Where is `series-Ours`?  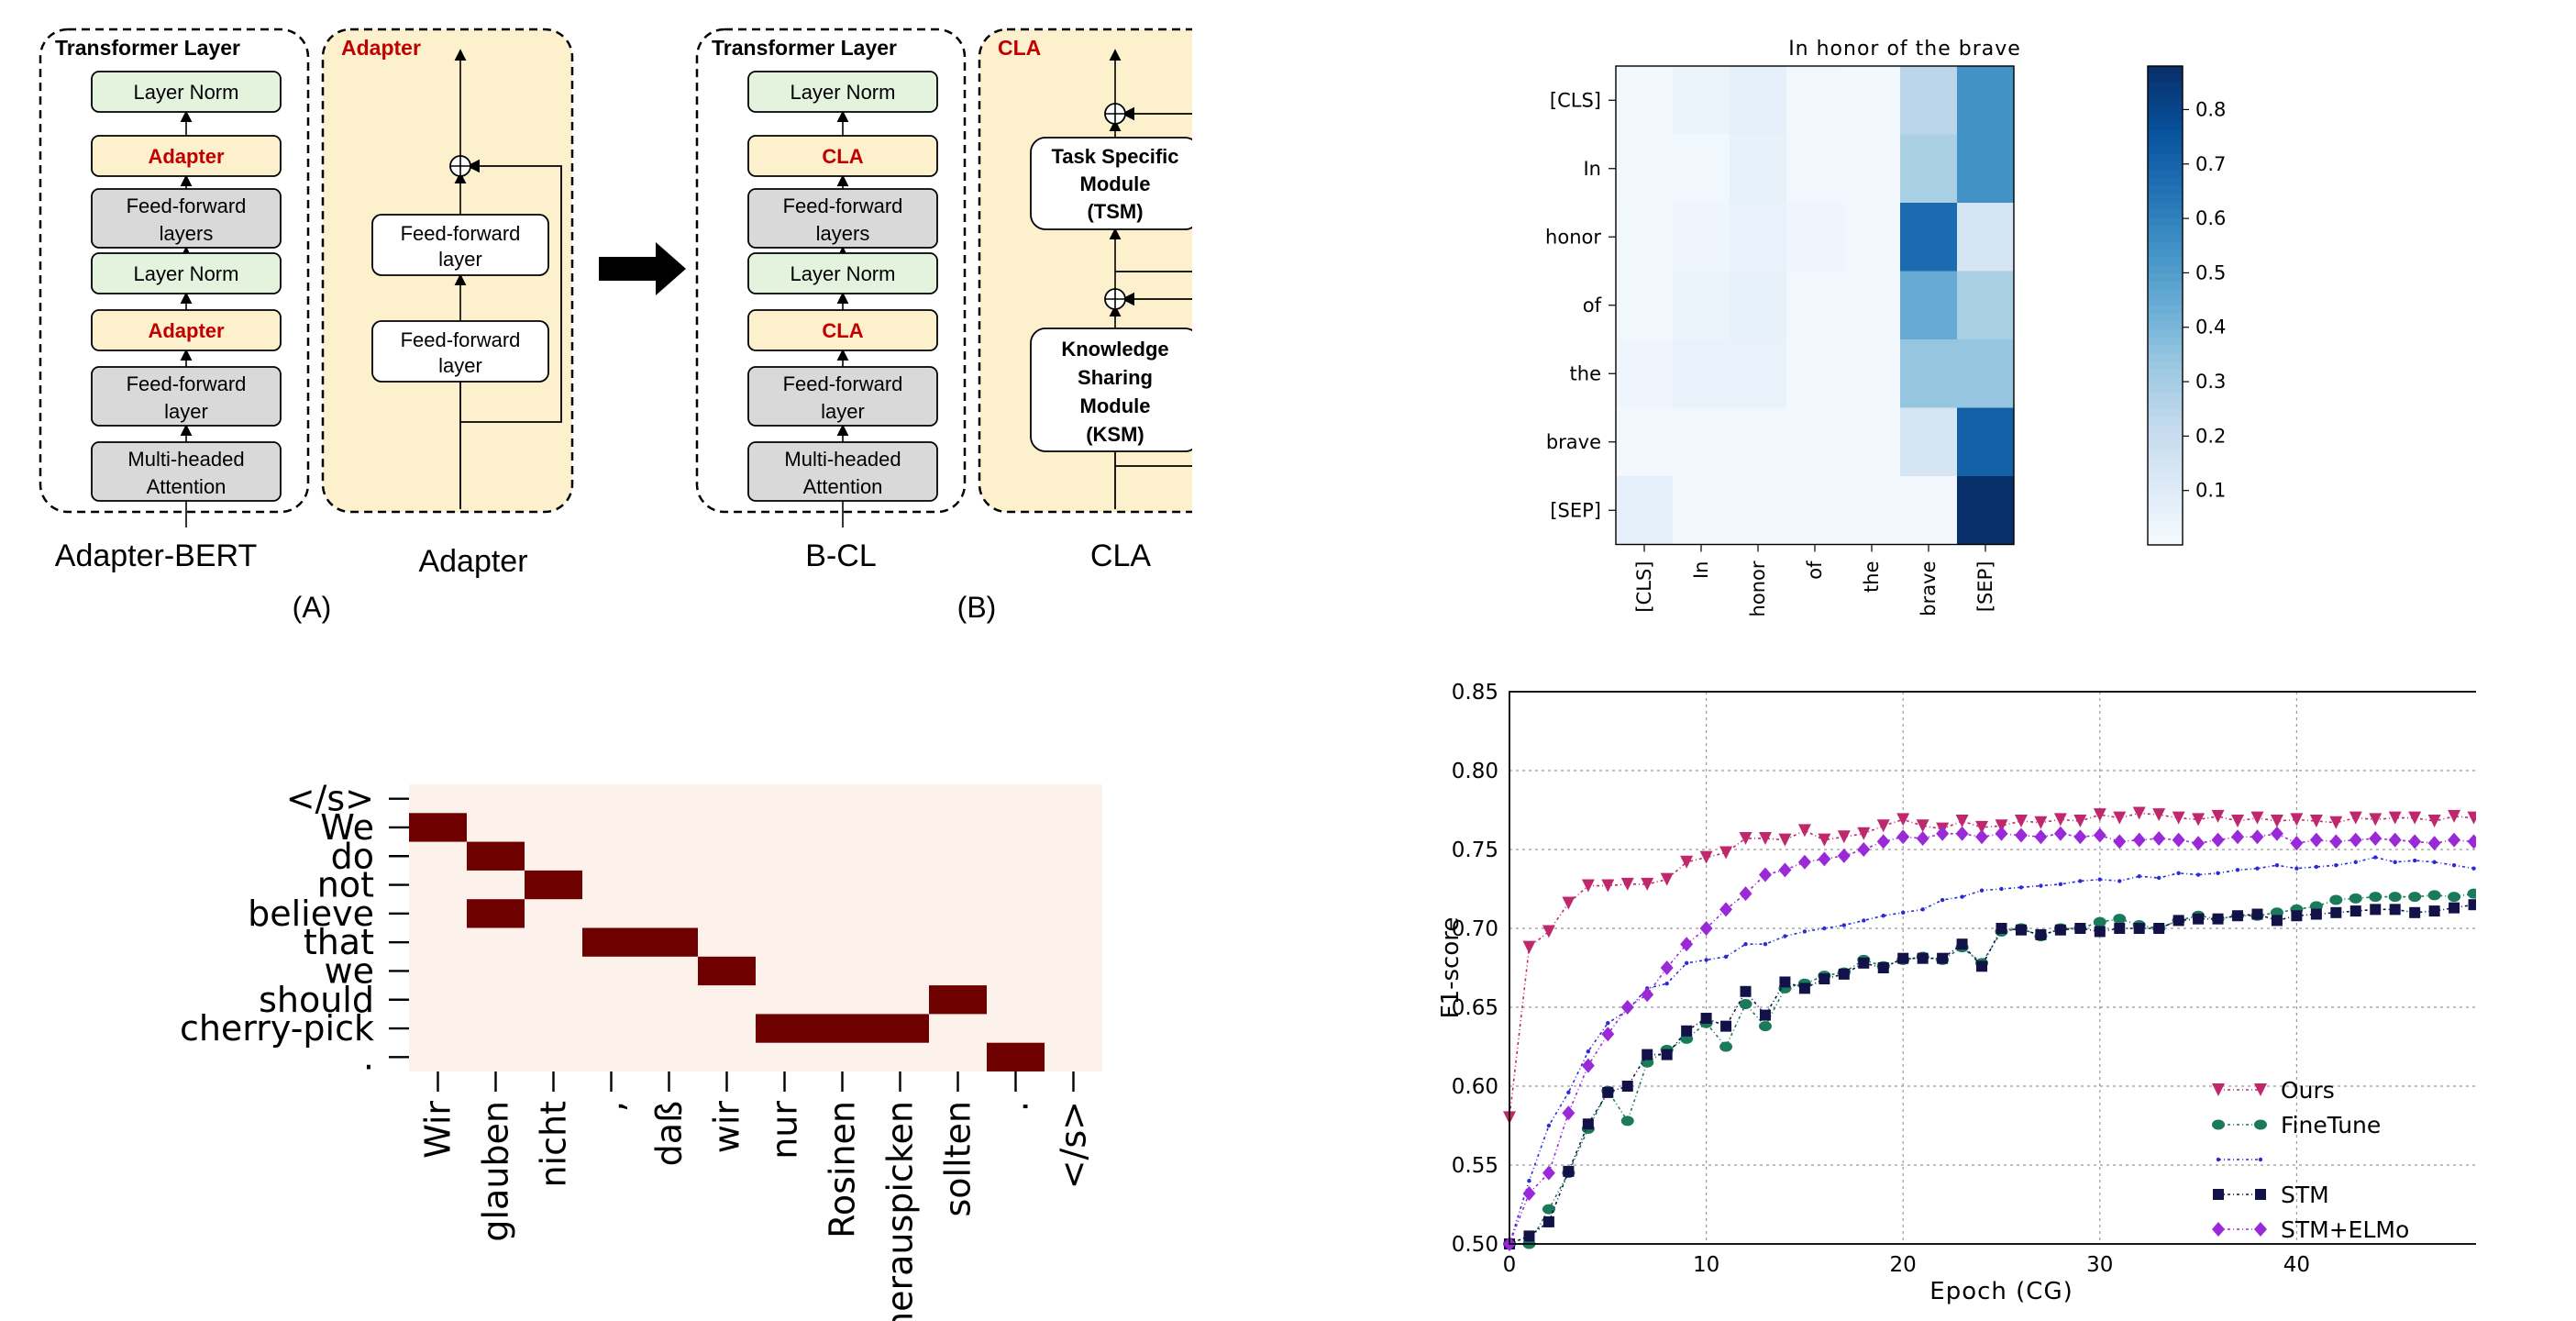 series-Ours is located at coordinates (1989, 965).